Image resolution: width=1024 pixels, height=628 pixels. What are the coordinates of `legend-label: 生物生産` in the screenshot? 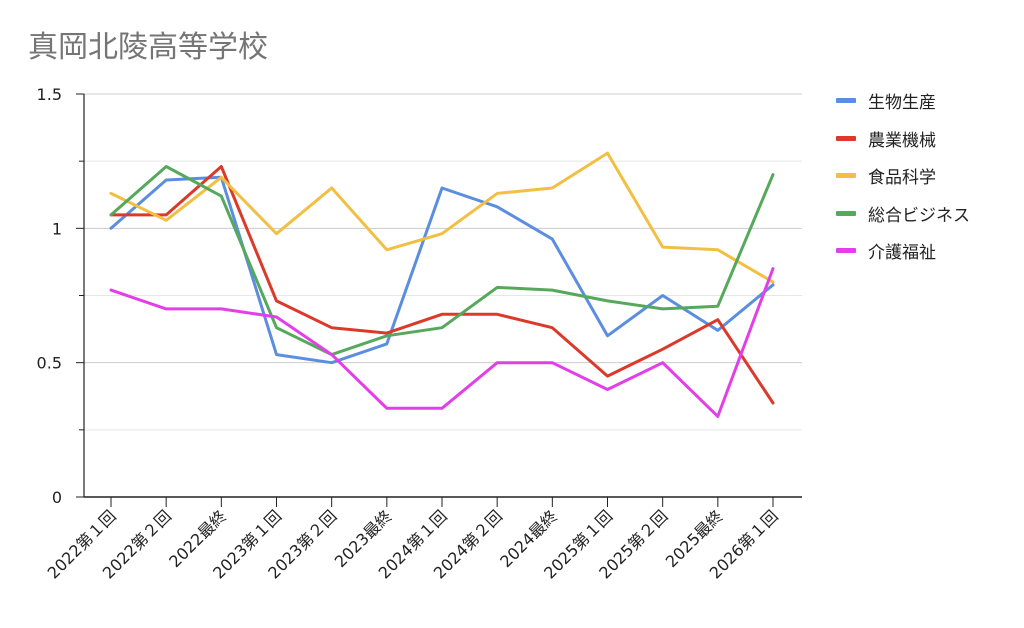 It's located at (902, 103).